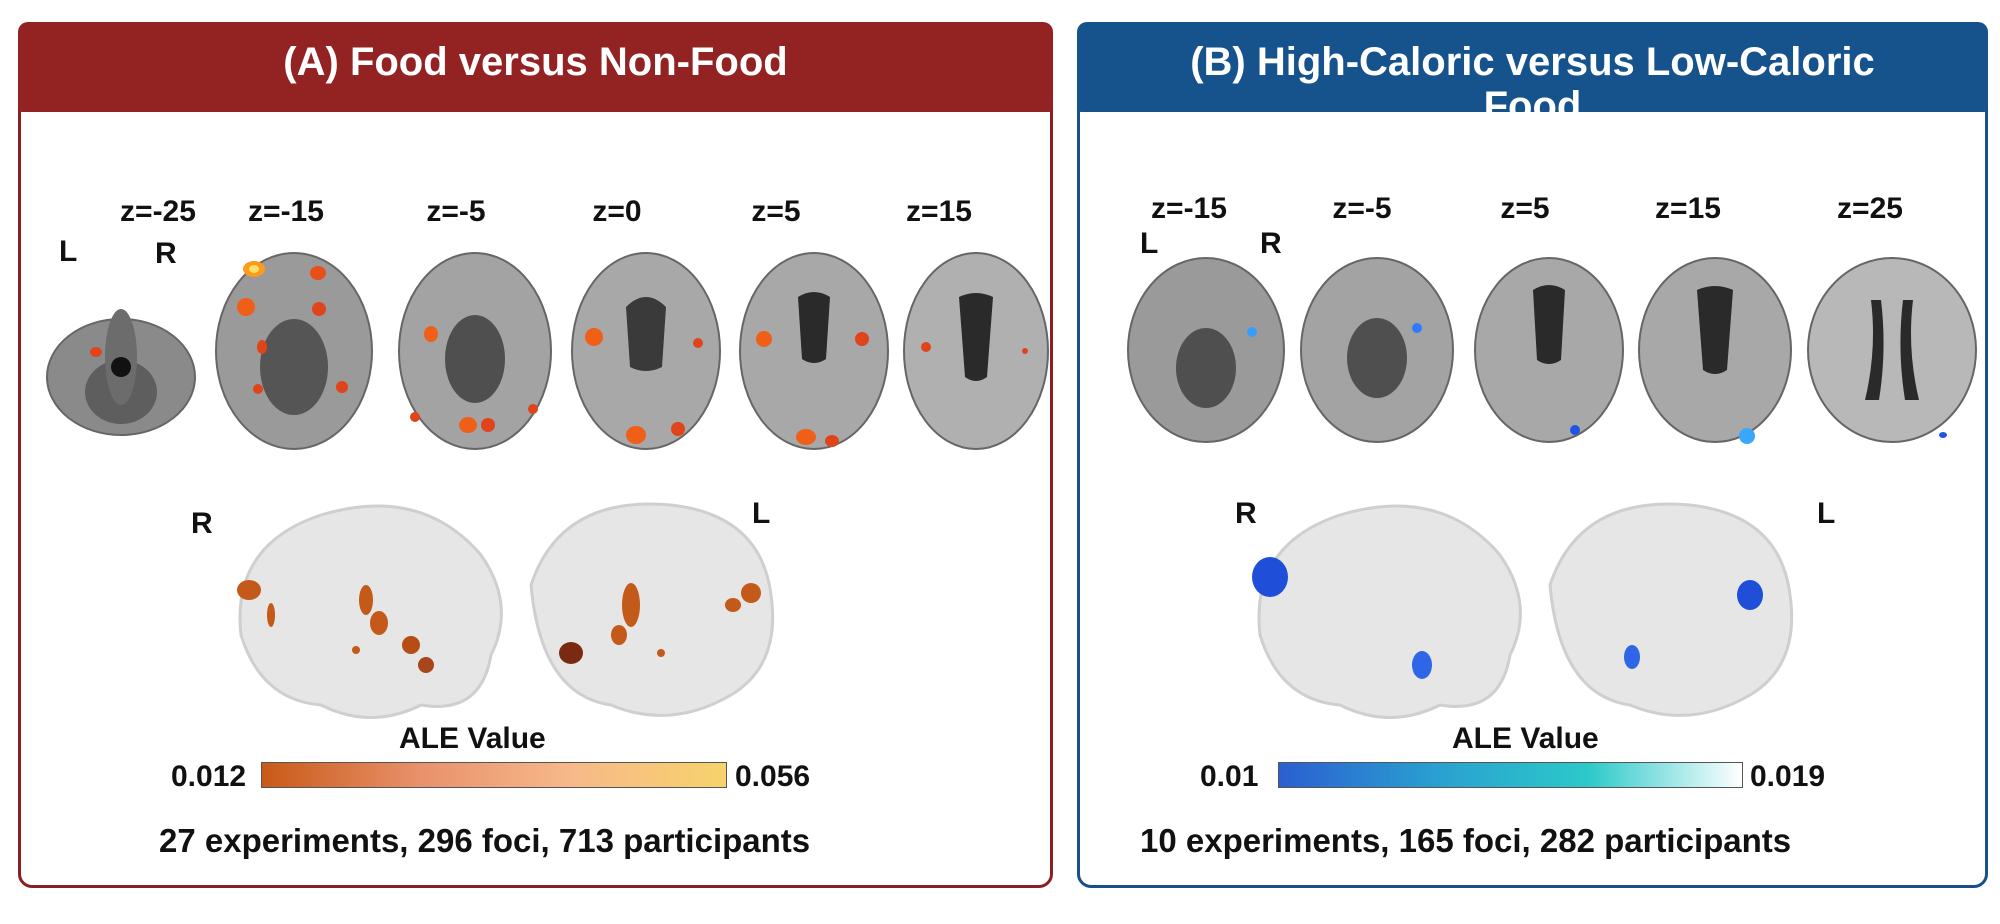  I want to click on colorbar-max: 0.056, so click(773, 776).